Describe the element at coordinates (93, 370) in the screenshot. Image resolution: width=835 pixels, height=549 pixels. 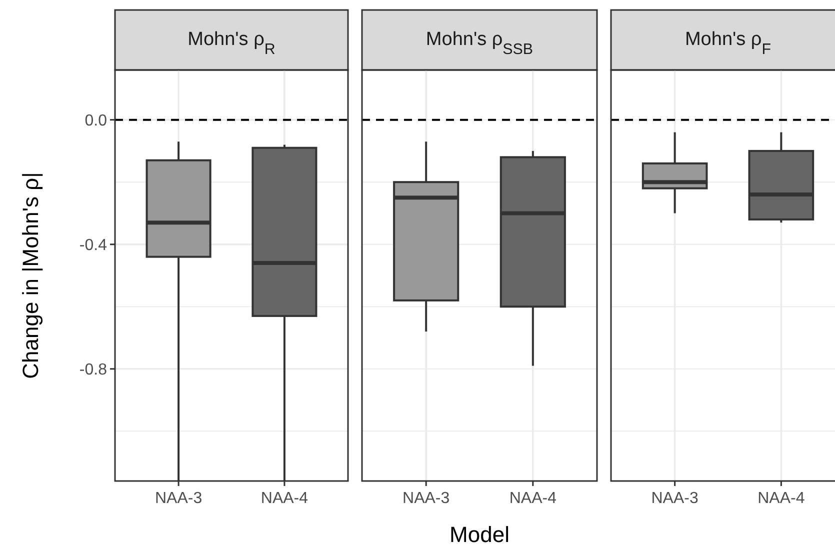
I see `y-tick-label: -0.8` at that location.